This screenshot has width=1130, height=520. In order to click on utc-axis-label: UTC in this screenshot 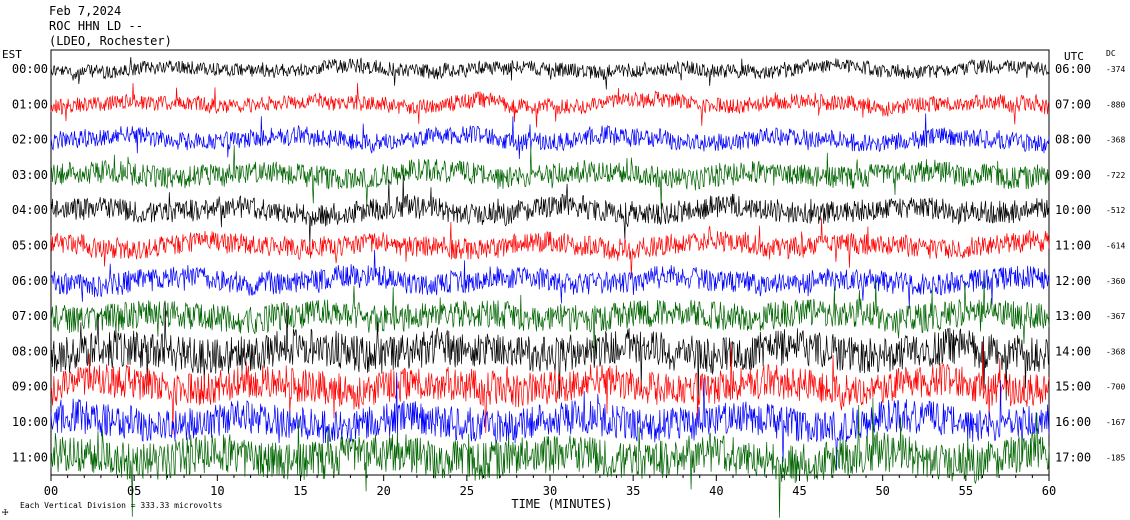, I will do `click(1074, 56)`.